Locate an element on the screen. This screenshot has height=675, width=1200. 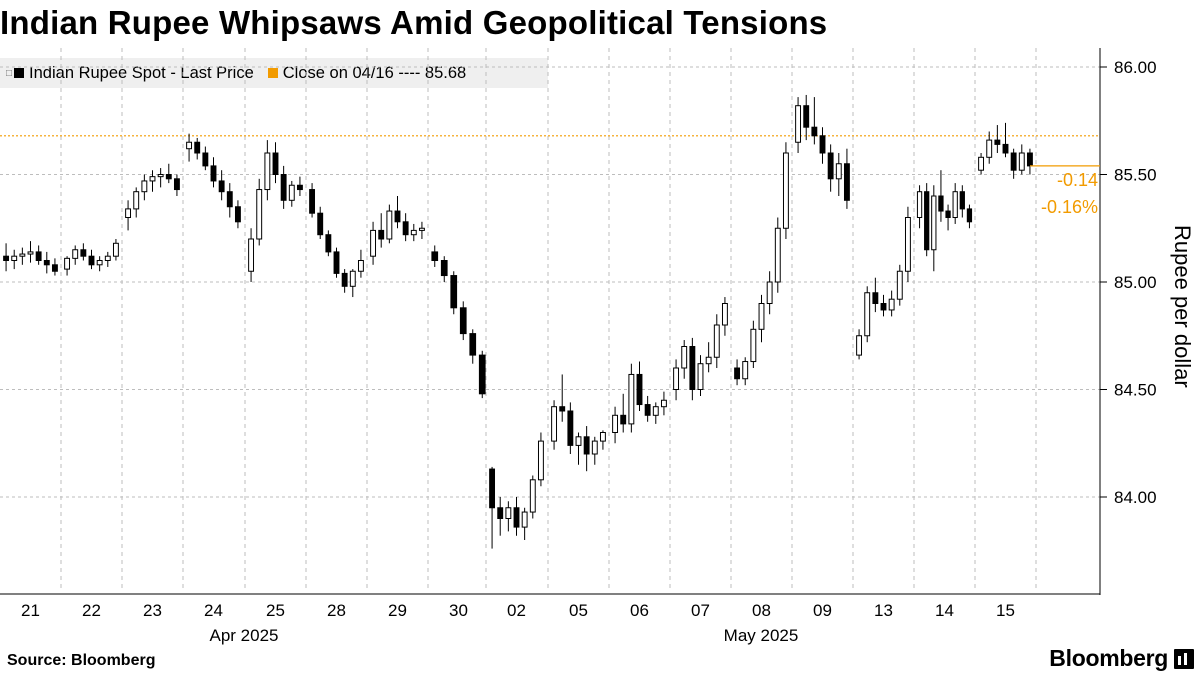
x-tick-label: 06 is located at coordinates (639, 610).